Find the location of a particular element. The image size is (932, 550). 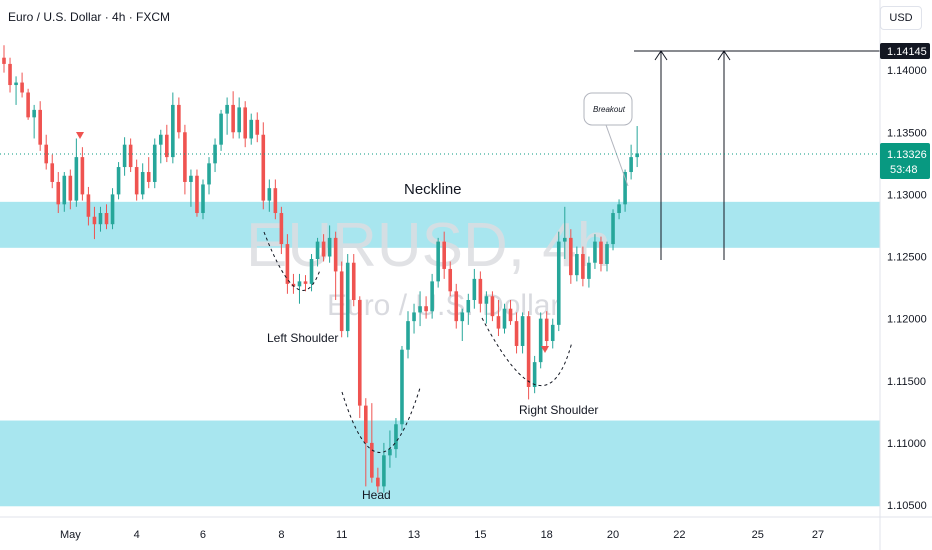

breakout-label: Breakout is located at coordinates (609, 109).